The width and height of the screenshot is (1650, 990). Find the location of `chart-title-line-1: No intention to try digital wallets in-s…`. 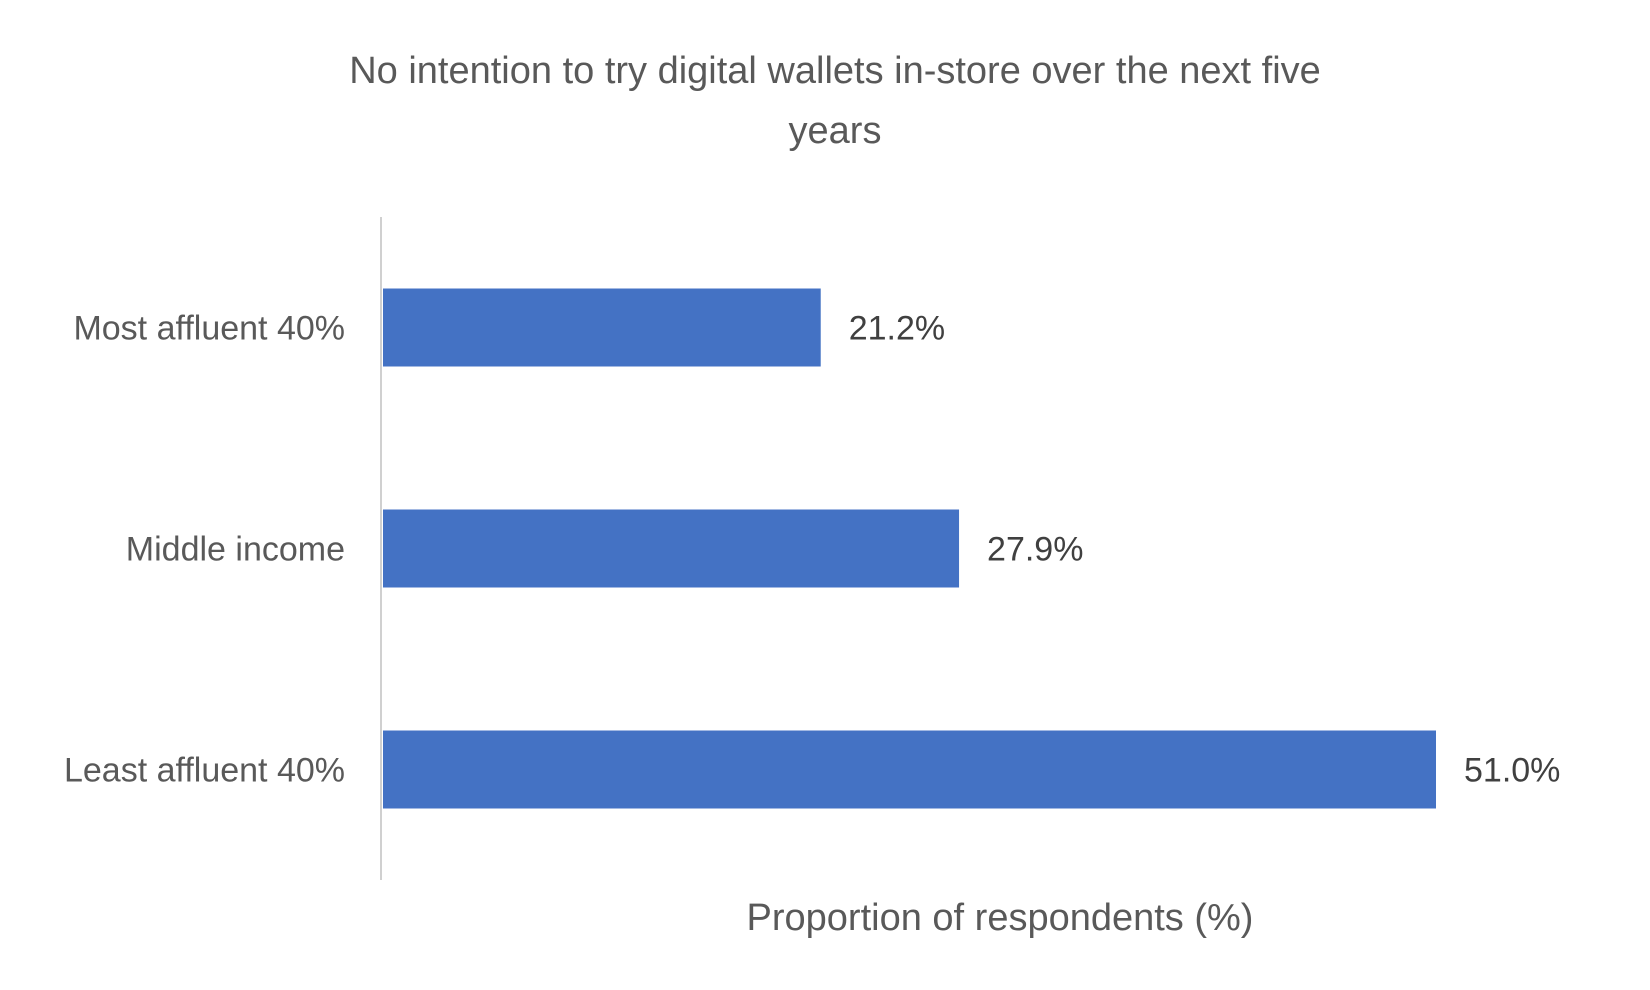

chart-title-line-1: No intention to try digital wallets in-s… is located at coordinates (835, 71).